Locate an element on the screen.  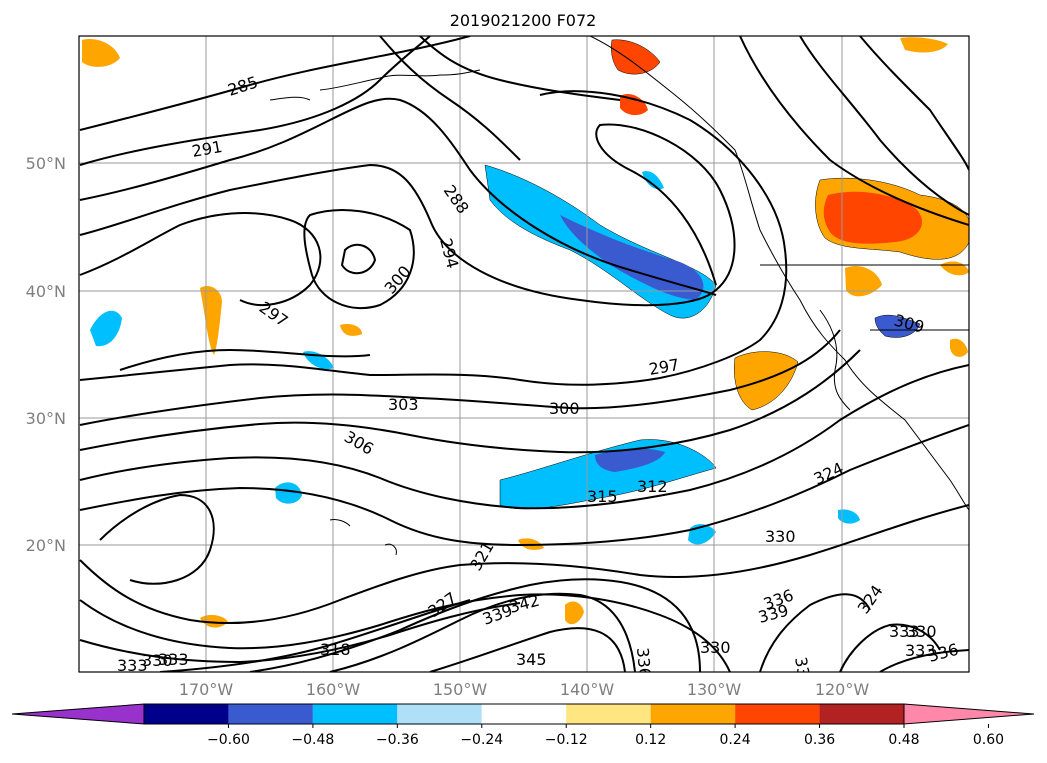
colorbar-tick-label: −0.12 is located at coordinates (566, 740).